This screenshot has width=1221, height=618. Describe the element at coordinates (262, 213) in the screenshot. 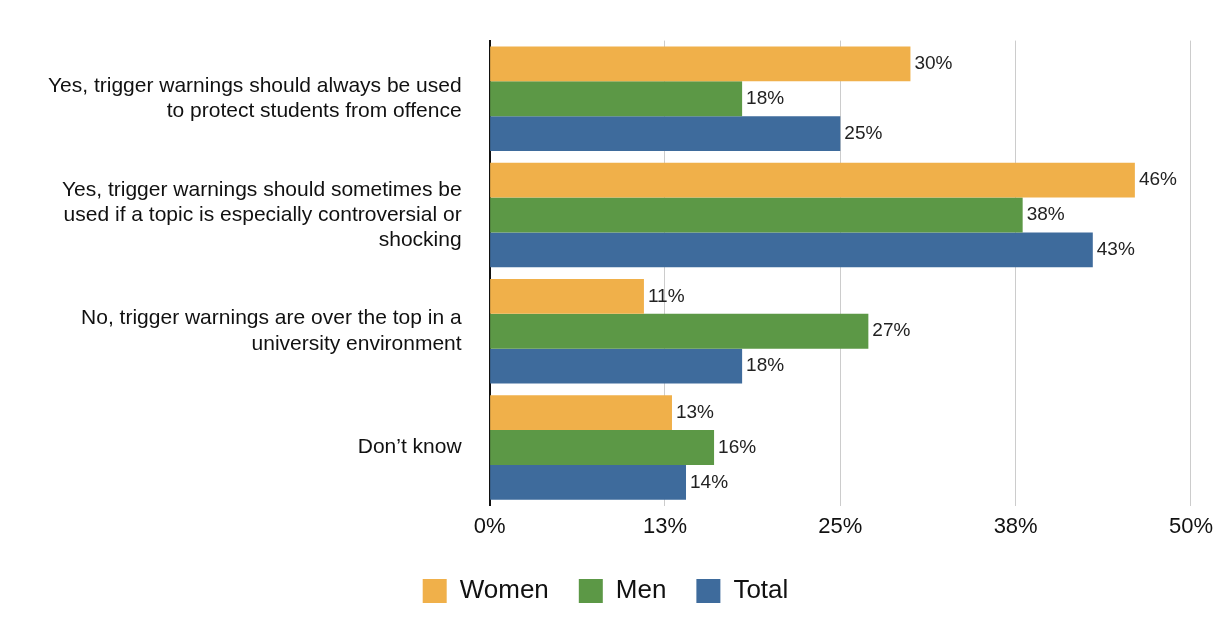

I see `y-tick-label: Yes, trigger warnings should sometimes be used if a topic is especially controversial or shocking` at that location.